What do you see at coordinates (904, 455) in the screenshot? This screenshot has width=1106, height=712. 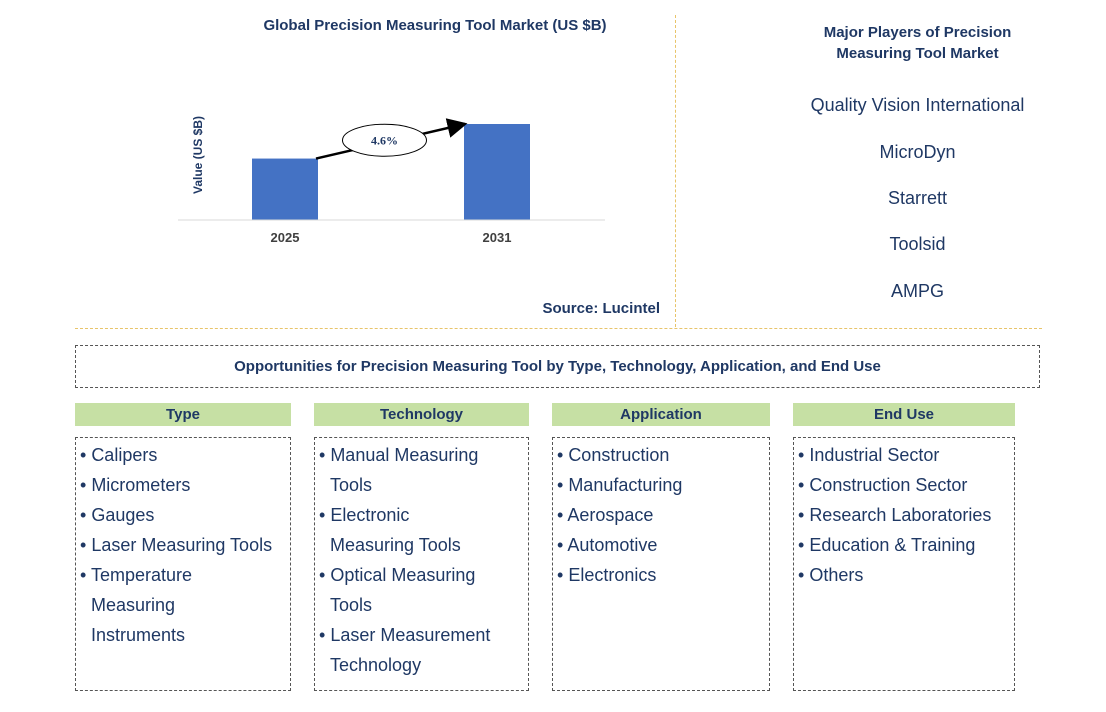 I see `list-item: Industrial Sector` at bounding box center [904, 455].